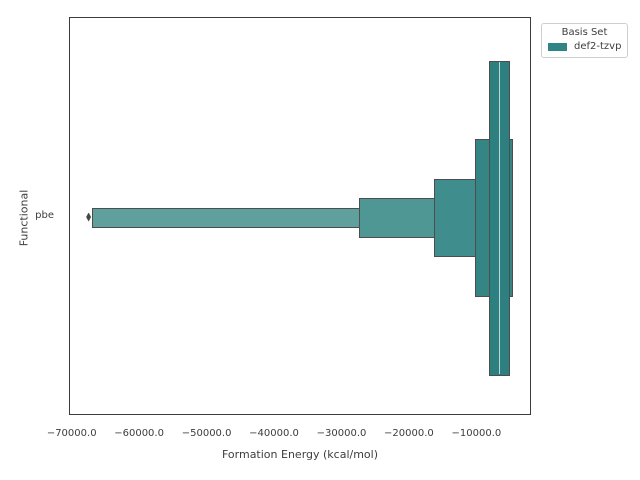 This screenshot has width=640, height=480. I want to click on legend-swatch-def2-tzvp, so click(557, 47).